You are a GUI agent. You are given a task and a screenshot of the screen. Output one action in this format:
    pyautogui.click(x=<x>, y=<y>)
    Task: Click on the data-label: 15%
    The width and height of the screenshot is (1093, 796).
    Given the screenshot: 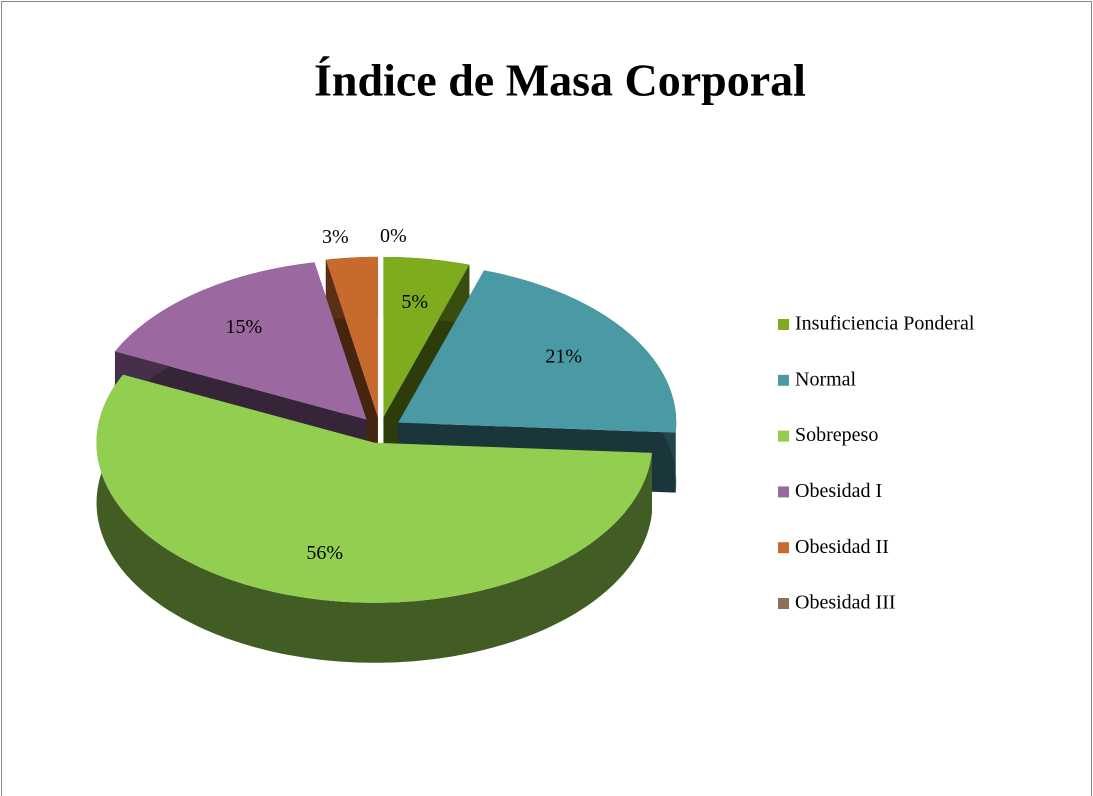 What is the action you would take?
    pyautogui.click(x=244, y=327)
    